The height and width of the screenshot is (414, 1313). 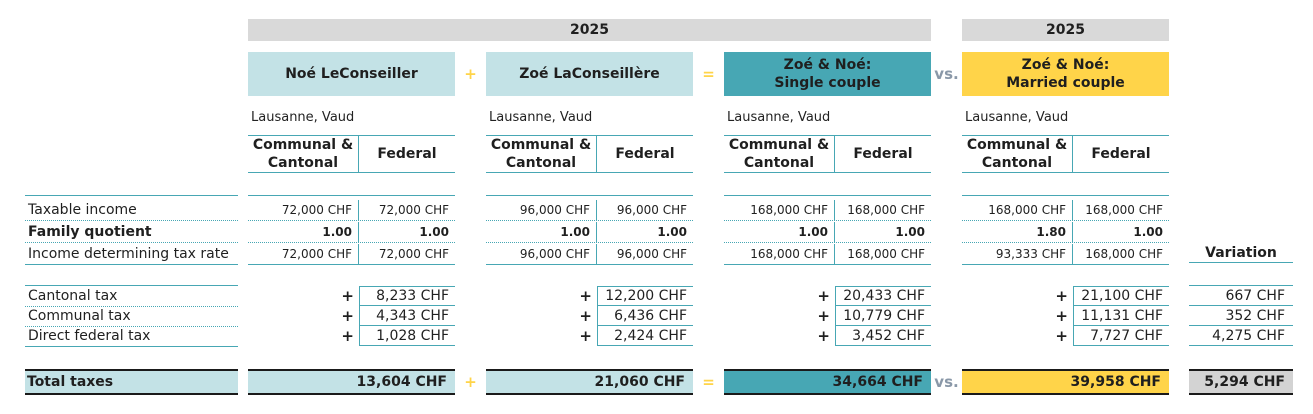 I want to click on row-label-cantonal-tax: Cantonal tax, so click(x=73, y=296).